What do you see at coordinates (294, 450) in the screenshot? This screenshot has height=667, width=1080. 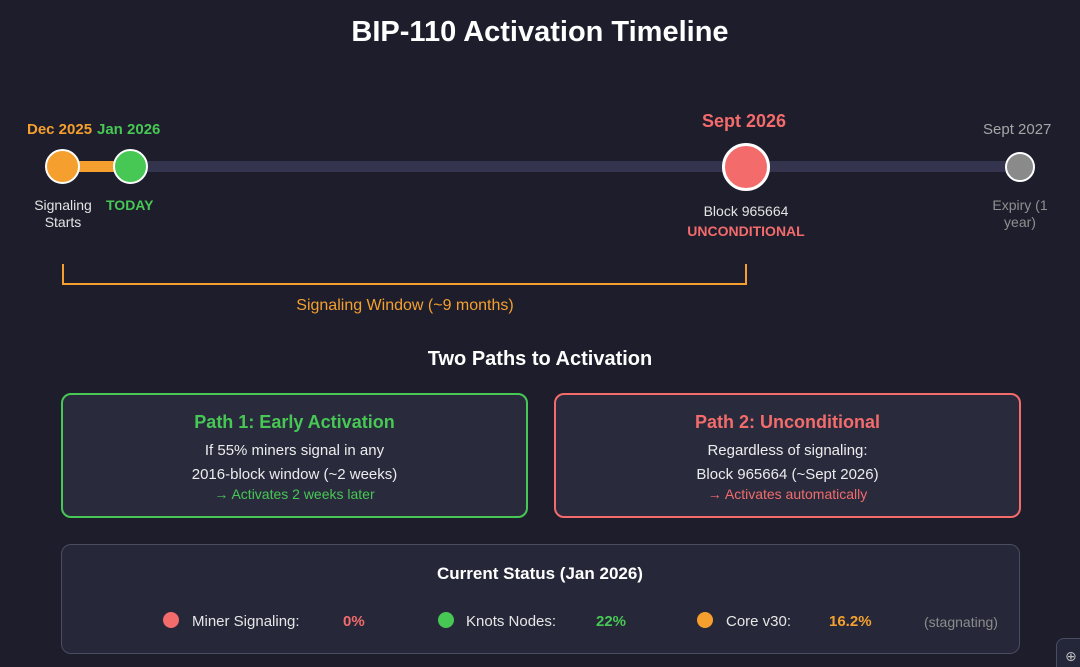 I see `path-card-line: If 55% miners signal in any` at bounding box center [294, 450].